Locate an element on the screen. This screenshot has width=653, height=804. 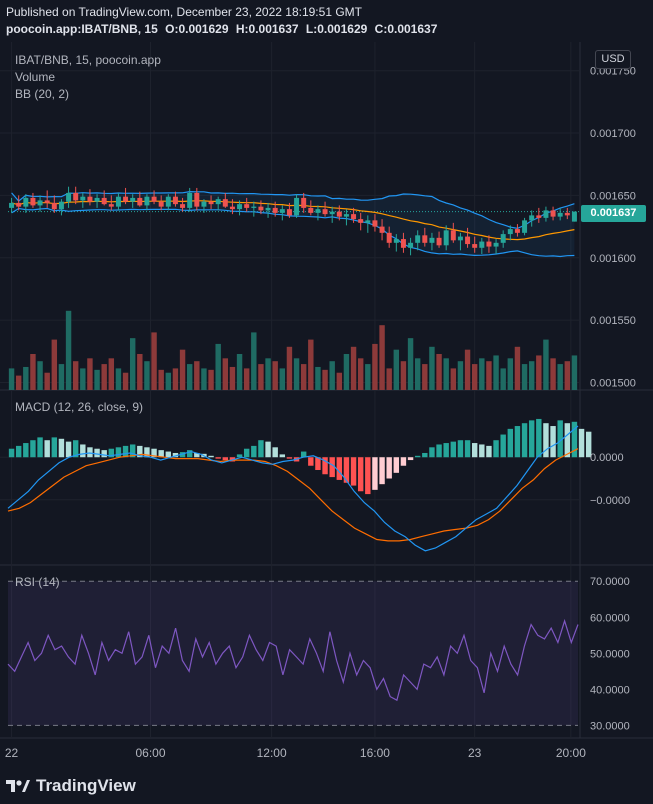
rsi-tick-label: 60.0000 is located at coordinates (610, 618).